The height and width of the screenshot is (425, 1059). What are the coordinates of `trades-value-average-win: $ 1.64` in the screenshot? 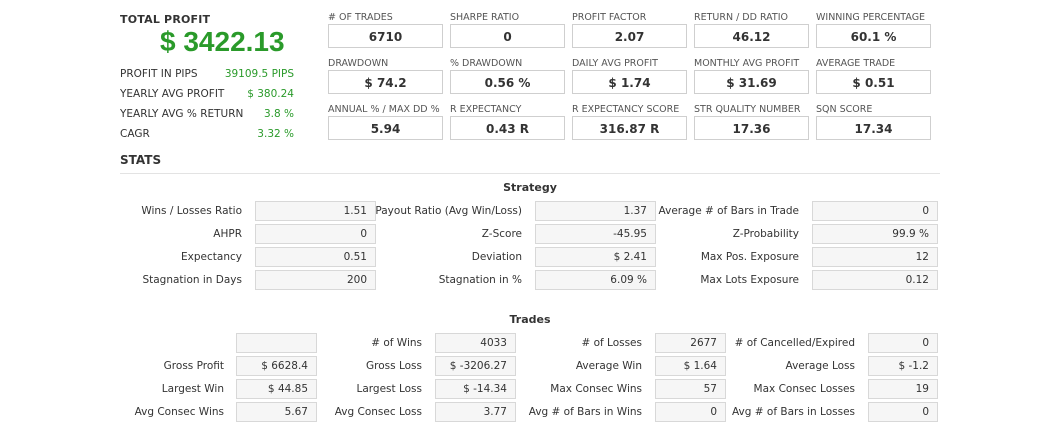 It's located at (690, 366).